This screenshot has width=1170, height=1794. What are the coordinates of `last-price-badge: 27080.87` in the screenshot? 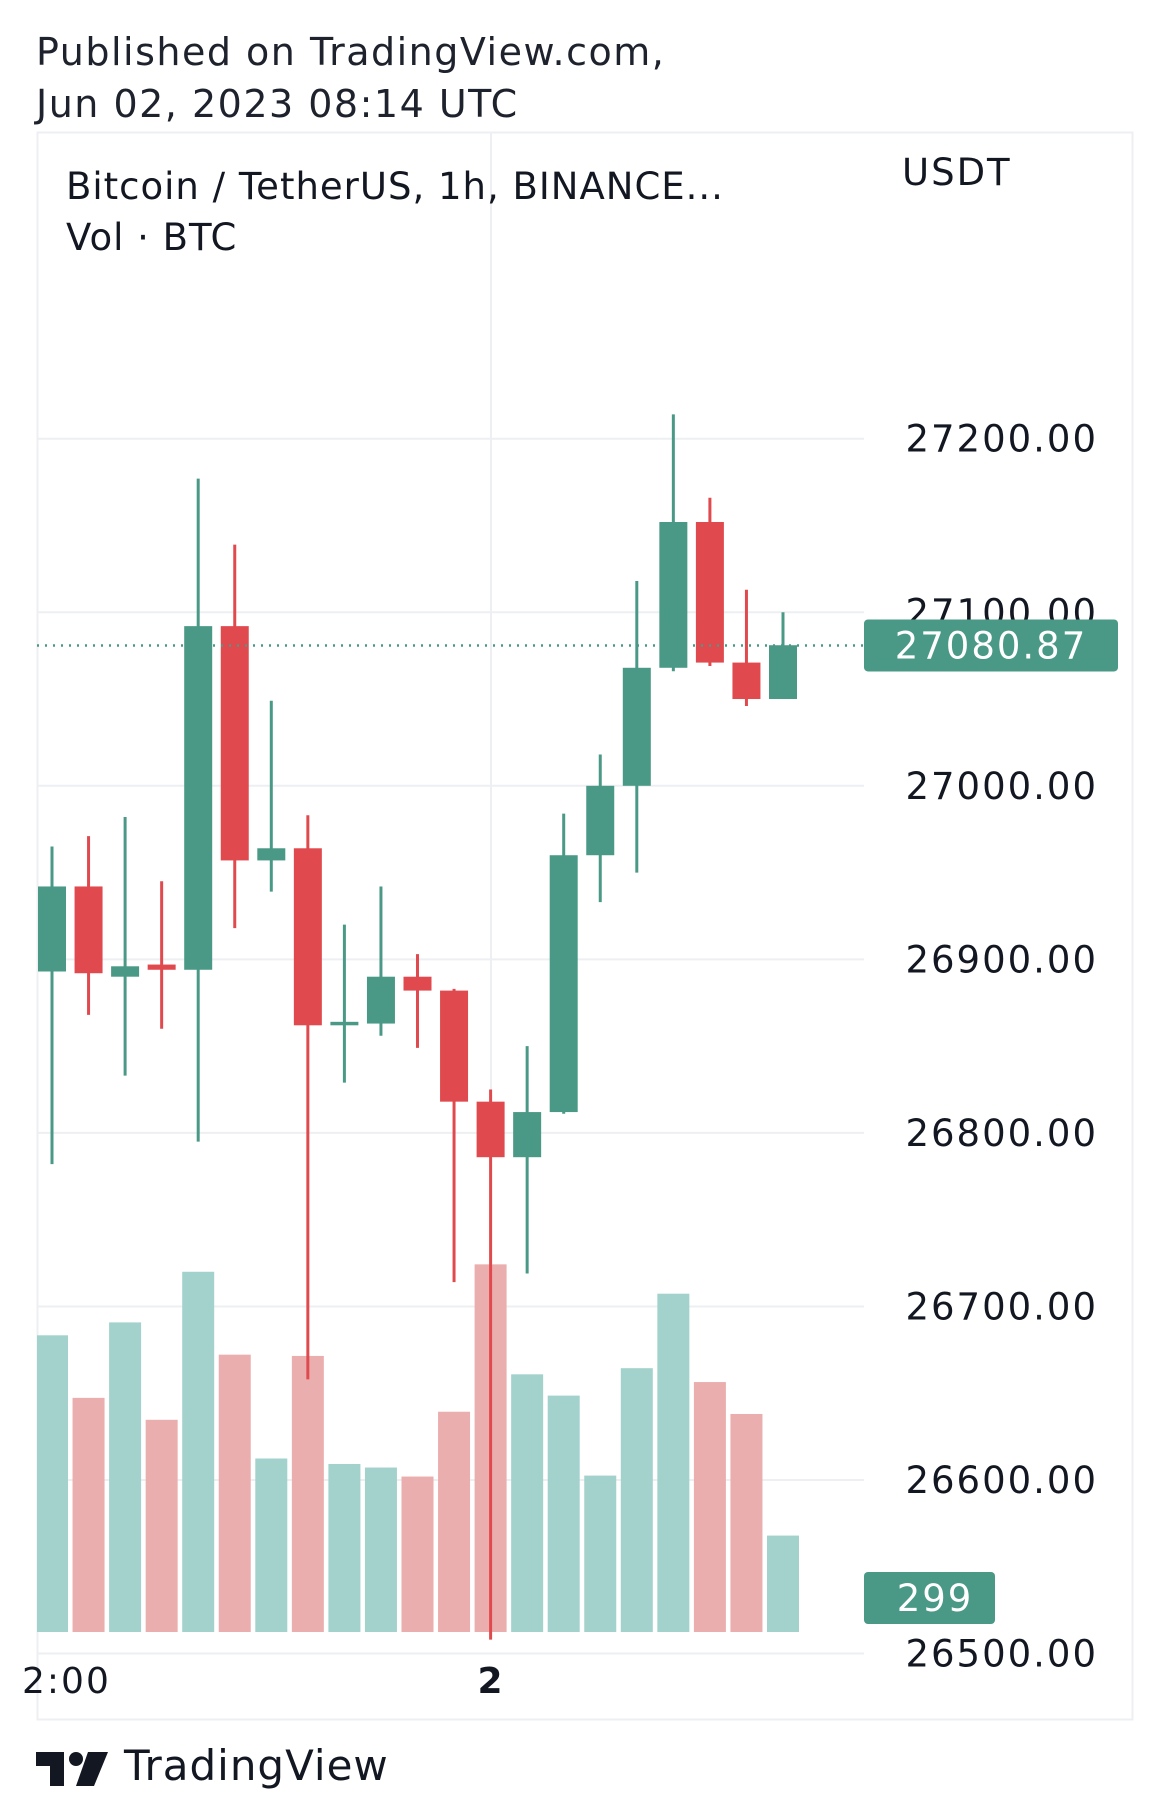 It's located at (991, 645).